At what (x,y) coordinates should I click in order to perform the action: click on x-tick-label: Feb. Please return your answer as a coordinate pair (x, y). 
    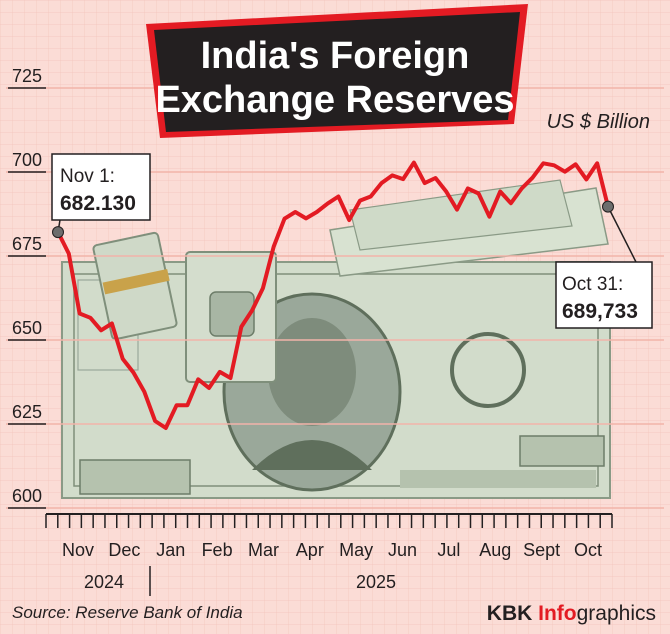
    Looking at the image, I should click on (217, 550).